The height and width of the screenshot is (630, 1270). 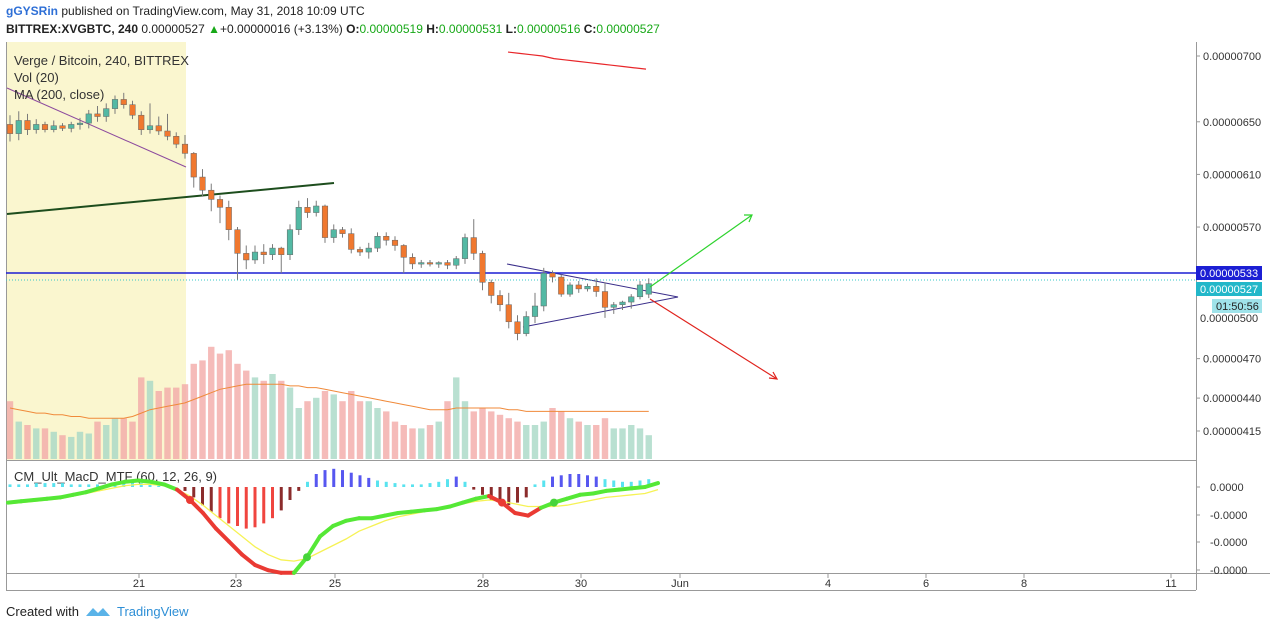 What do you see at coordinates (36, 77) in the screenshot?
I see `legend-volume: Vol (20)` at bounding box center [36, 77].